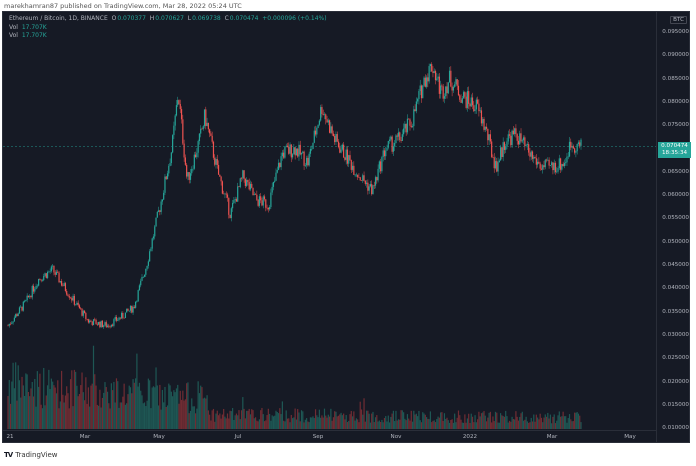 This screenshot has height=466, width=696. Describe the element at coordinates (131, 18) in the screenshot. I see `open-value: 0.070377` at that location.